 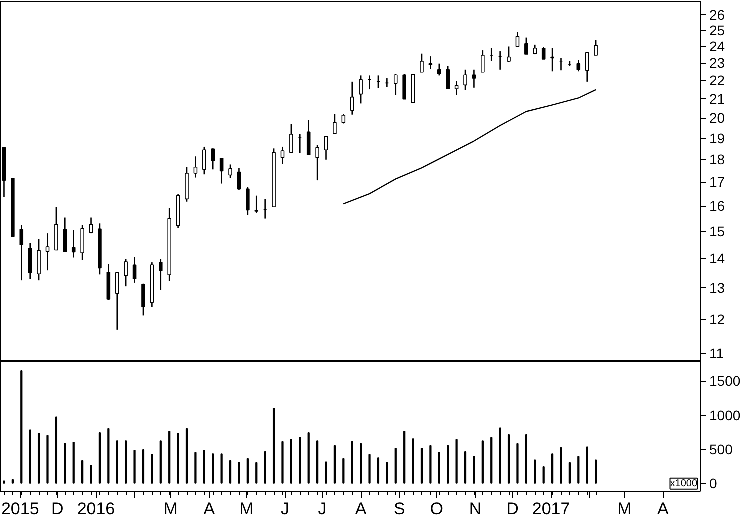 I want to click on x-tick-label: O, so click(x=437, y=509).